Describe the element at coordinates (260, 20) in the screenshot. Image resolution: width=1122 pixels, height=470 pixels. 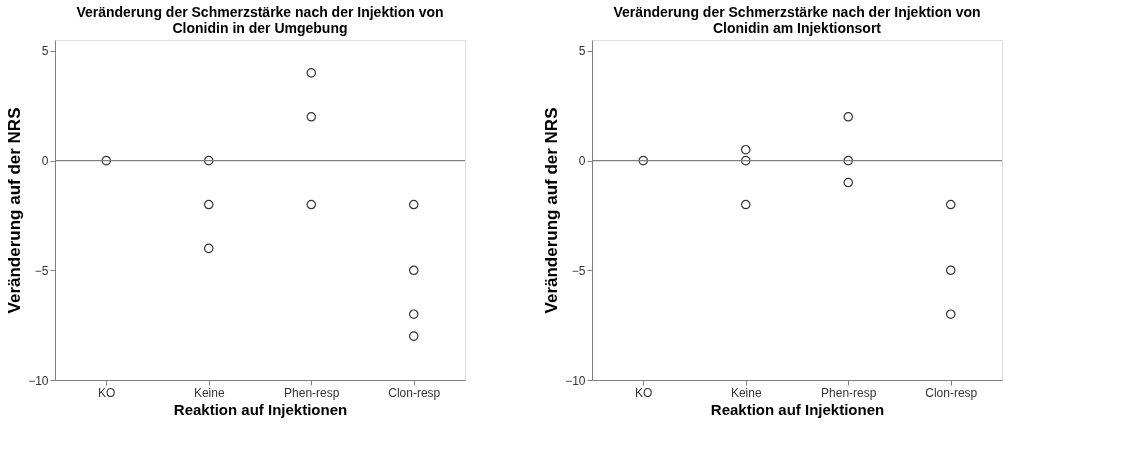
I see `chart-title: Veränderung der Schmerzstärke nach der Injektion von Clonidin in der Umgebung` at that location.